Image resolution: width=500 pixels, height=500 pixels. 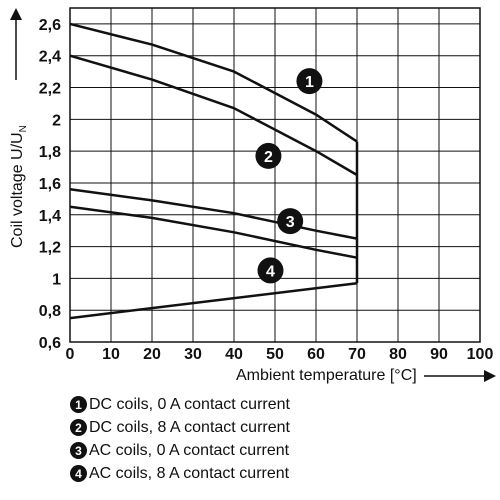 What do you see at coordinates (78, 450) in the screenshot?
I see `legend-marker-3: 3` at bounding box center [78, 450].